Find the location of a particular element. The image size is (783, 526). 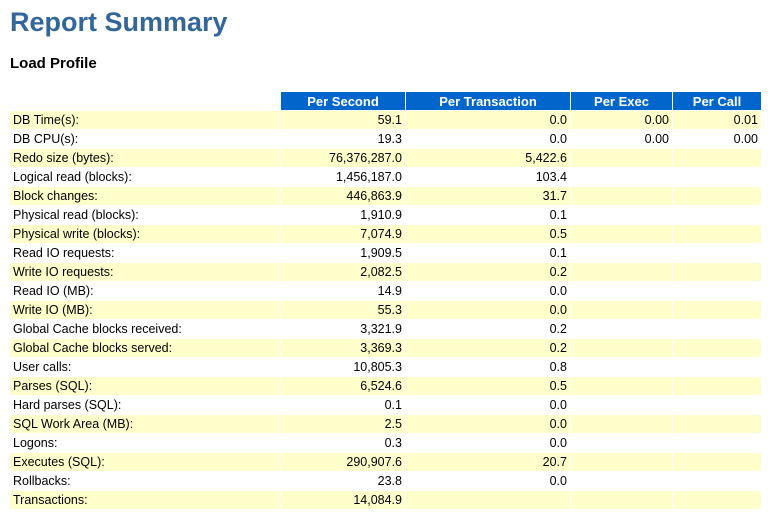

table-row: Parses (SQL): 6,524.6 0.5 is located at coordinates (385, 386).